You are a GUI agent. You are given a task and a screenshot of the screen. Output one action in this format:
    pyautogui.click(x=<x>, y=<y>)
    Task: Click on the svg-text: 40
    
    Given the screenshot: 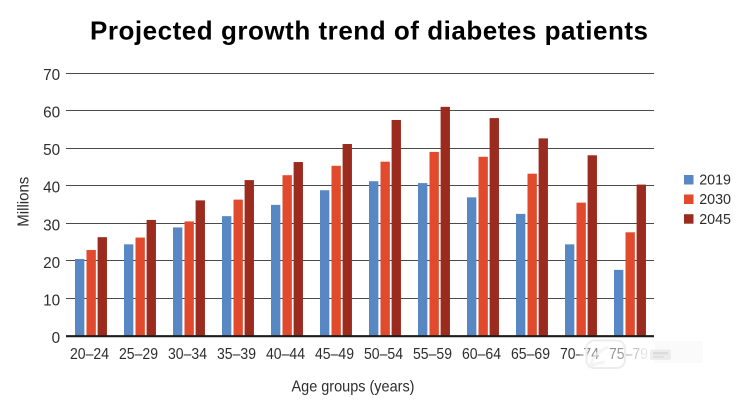 What is the action you would take?
    pyautogui.click(x=51, y=188)
    